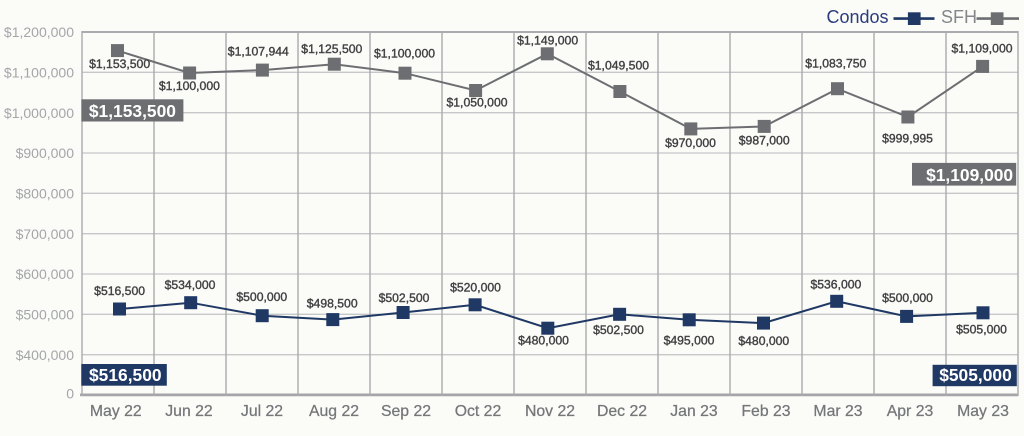  Describe the element at coordinates (39, 32) in the screenshot. I see `svg-text: $1,200,000` at that location.